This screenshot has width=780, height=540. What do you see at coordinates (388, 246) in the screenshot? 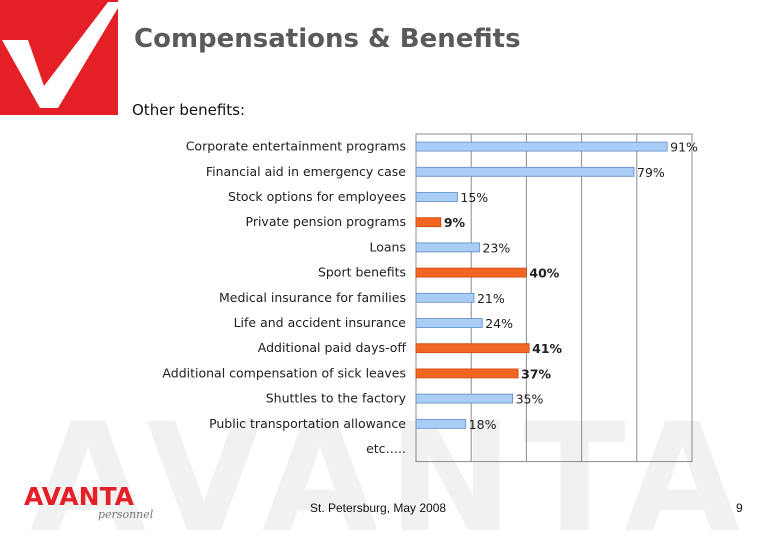
I see `category-label: Loans` at bounding box center [388, 246].